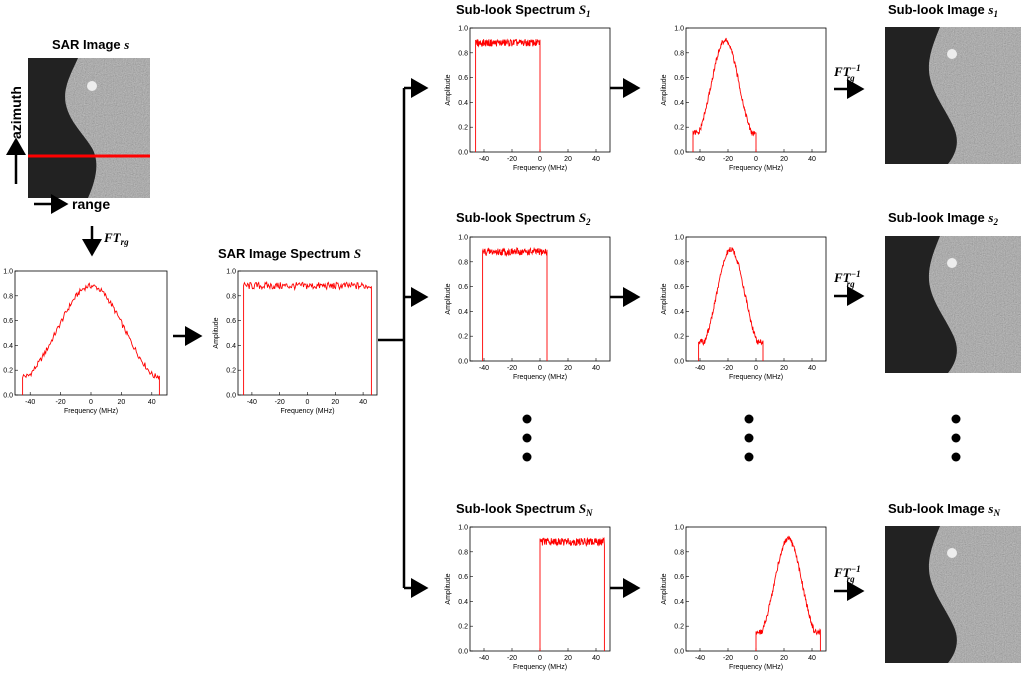  Describe the element at coordinates (944, 509) in the screenshot. I see `sub-look-image-n-title: Sub-look Image sN` at that location.